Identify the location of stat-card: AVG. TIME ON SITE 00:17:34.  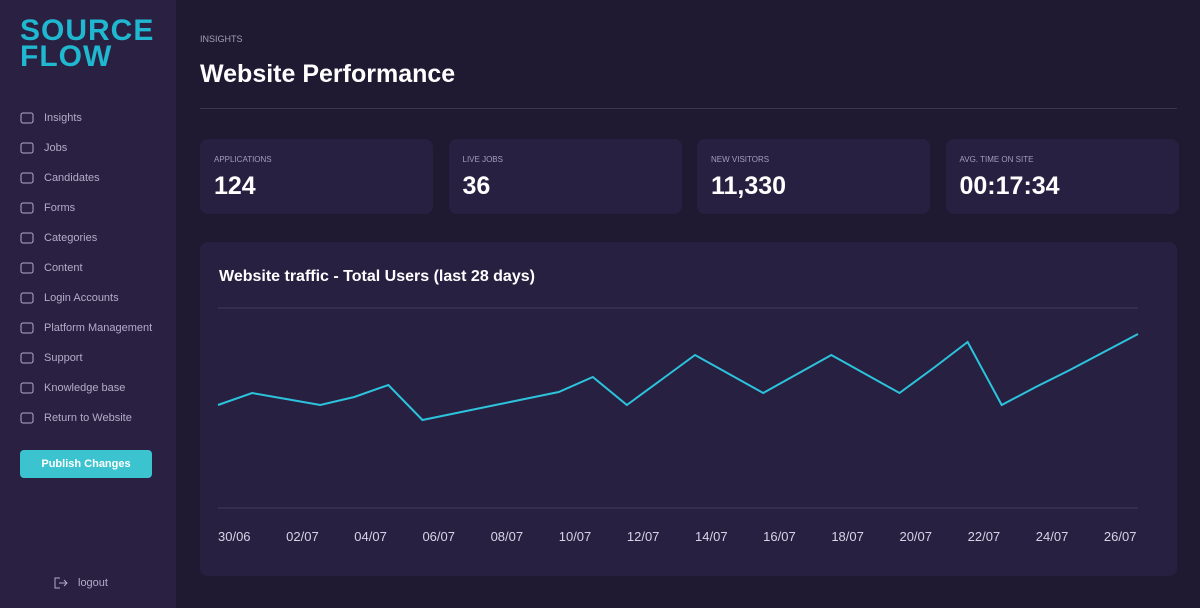
(1062, 176).